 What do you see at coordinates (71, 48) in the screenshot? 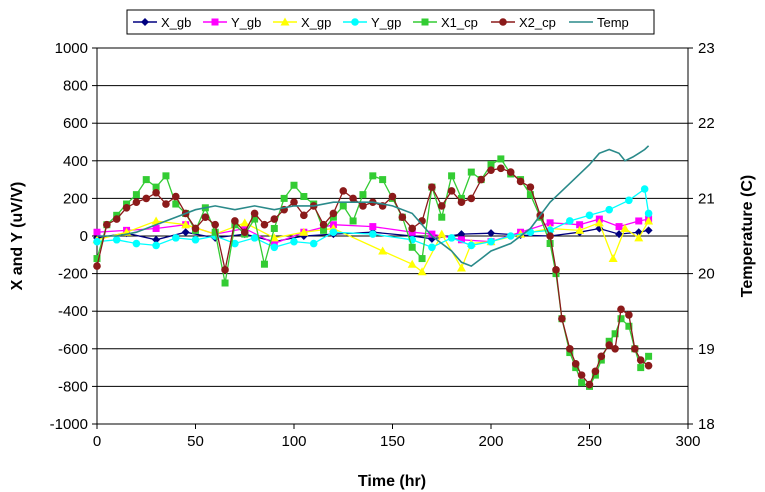
I see `y-tick-label: 1000` at bounding box center [71, 48].